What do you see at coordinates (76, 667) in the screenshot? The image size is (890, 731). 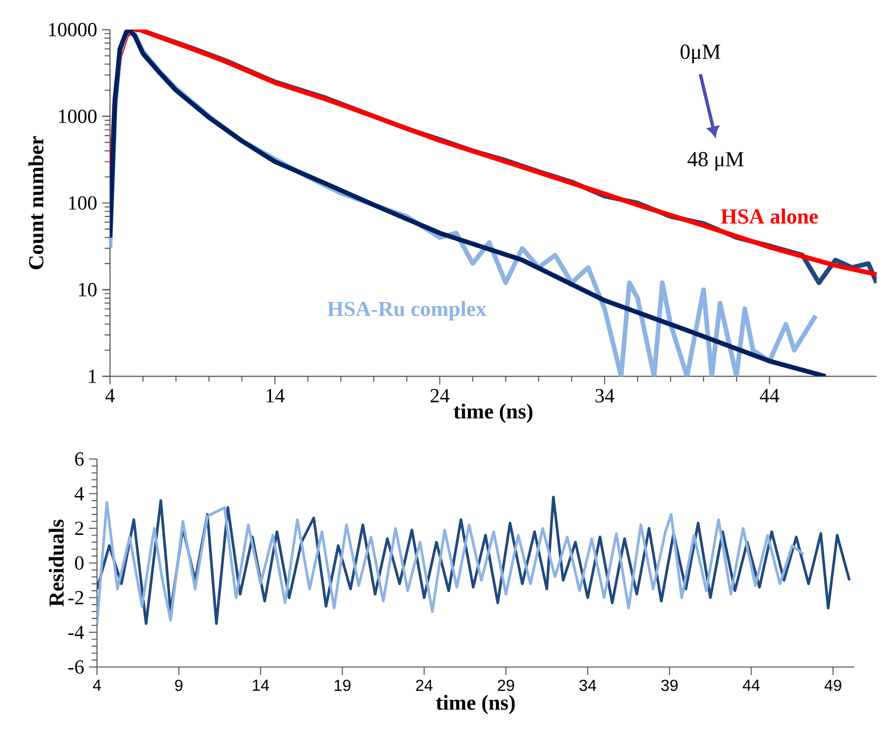 I see `y-tick-label: -6` at bounding box center [76, 667].